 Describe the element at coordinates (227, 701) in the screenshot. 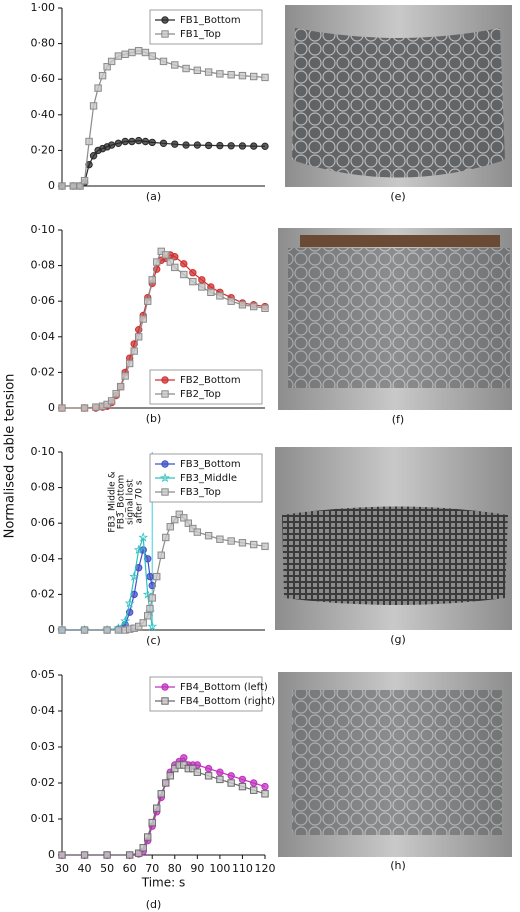

I see `legend-label: FB4_Bottom (right)` at that location.